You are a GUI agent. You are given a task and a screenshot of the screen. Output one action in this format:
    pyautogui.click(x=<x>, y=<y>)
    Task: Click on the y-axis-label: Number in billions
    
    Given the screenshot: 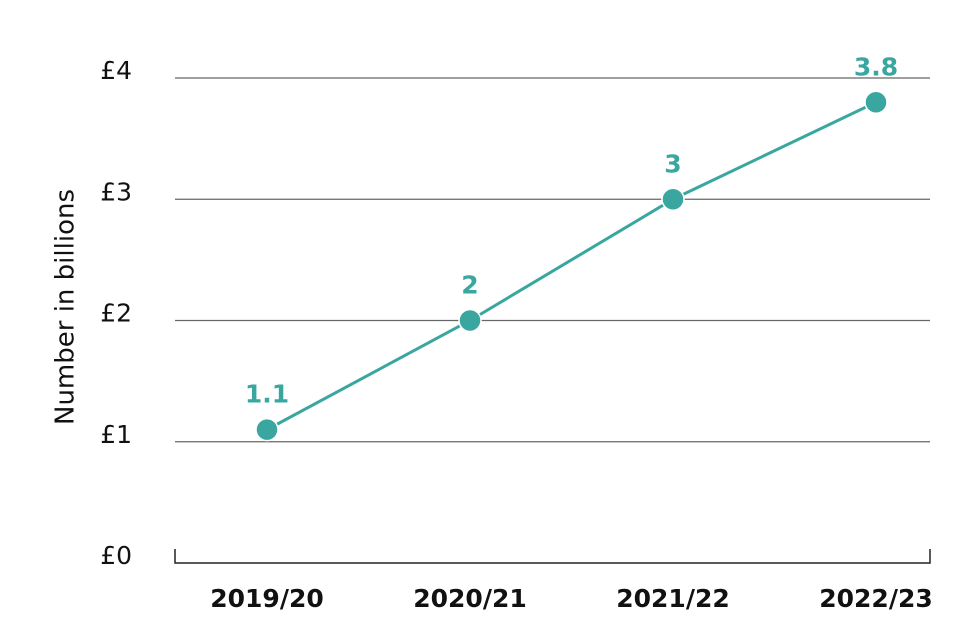 What is the action you would take?
    pyautogui.click(x=66, y=307)
    